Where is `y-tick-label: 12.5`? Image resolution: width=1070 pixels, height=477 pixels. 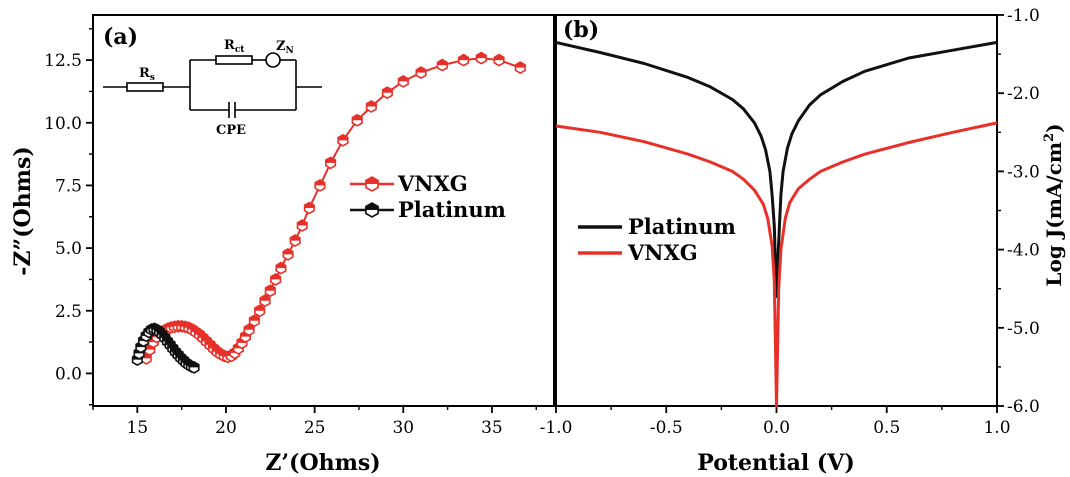
y-tick-label: 12.5 is located at coordinates (63, 61).